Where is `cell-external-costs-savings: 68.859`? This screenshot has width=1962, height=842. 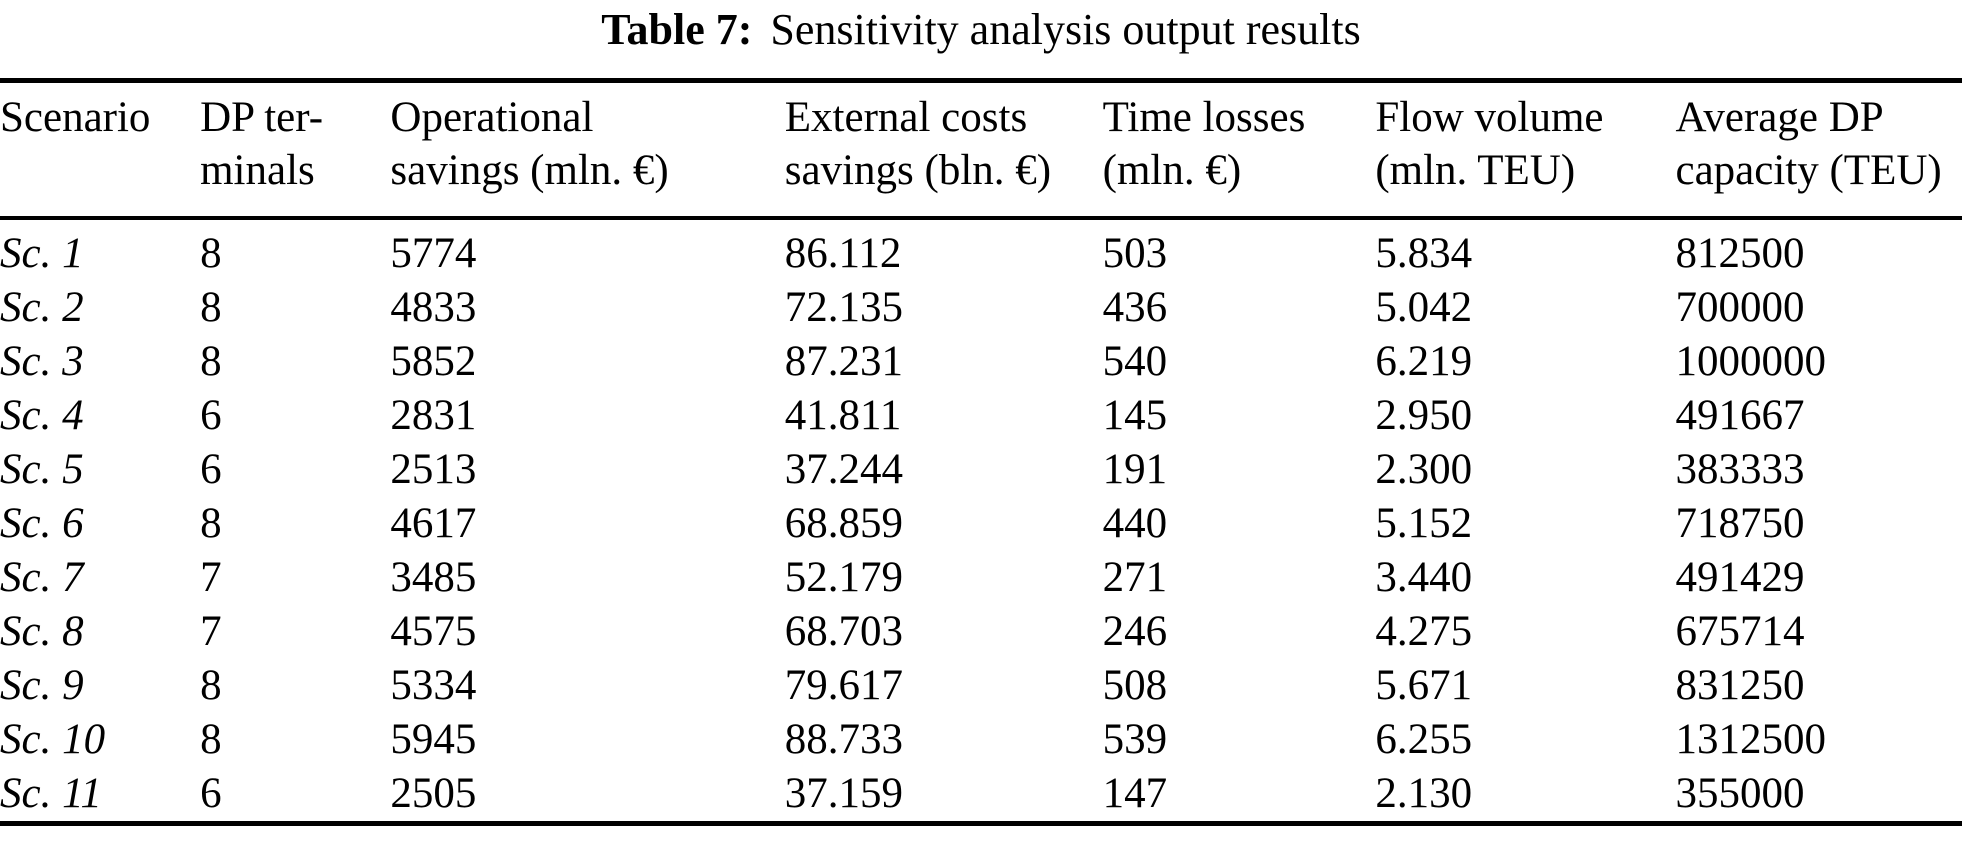
cell-external-costs-savings: 68.859 is located at coordinates (844, 524).